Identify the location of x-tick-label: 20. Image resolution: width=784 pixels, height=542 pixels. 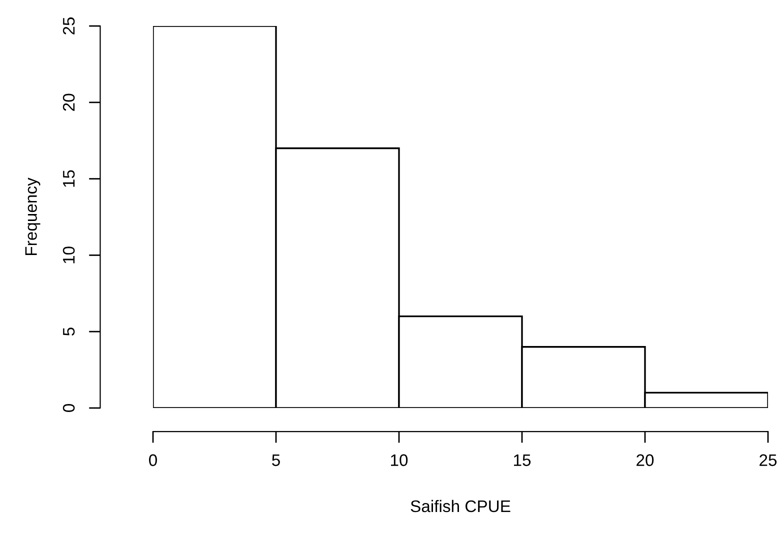
(645, 460).